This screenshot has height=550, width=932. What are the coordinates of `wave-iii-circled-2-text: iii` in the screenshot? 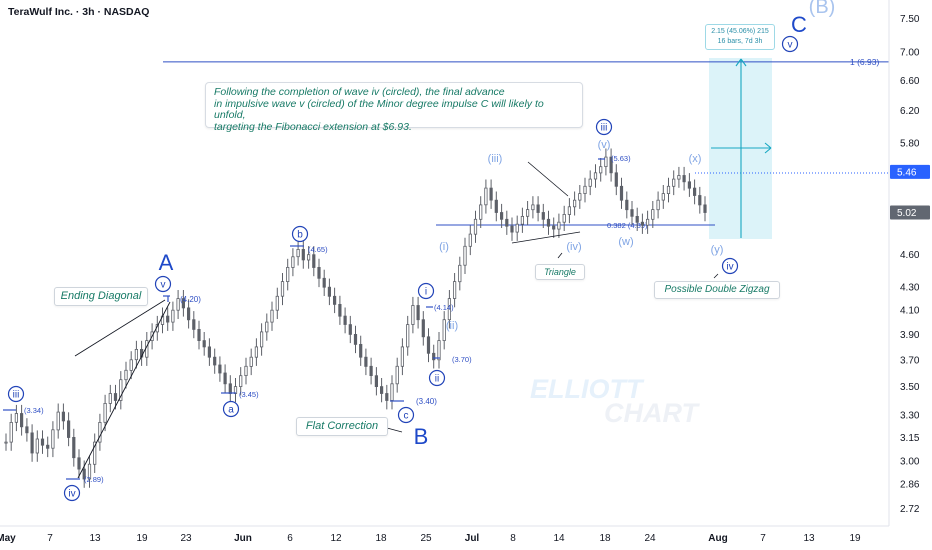 It's located at (604, 128).